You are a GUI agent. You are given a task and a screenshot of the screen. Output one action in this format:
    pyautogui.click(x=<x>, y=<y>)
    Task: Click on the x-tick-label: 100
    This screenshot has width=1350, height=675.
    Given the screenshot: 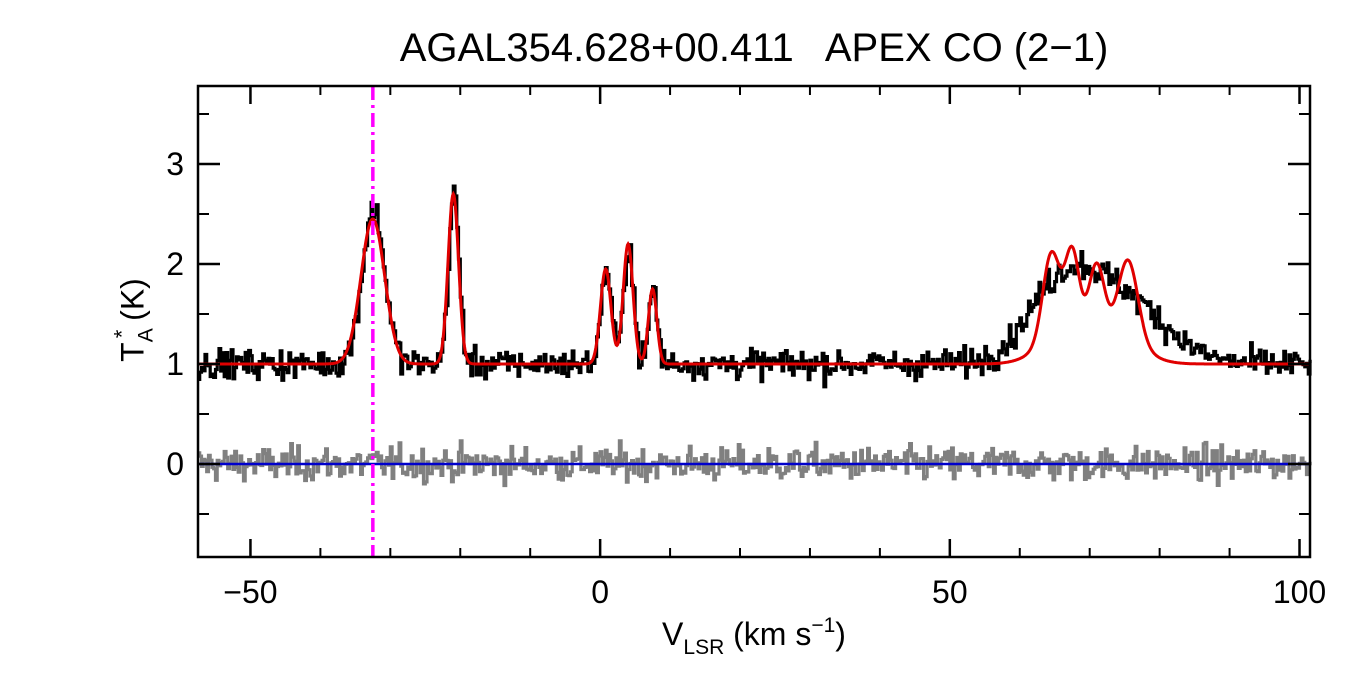 What is the action you would take?
    pyautogui.click(x=1299, y=592)
    